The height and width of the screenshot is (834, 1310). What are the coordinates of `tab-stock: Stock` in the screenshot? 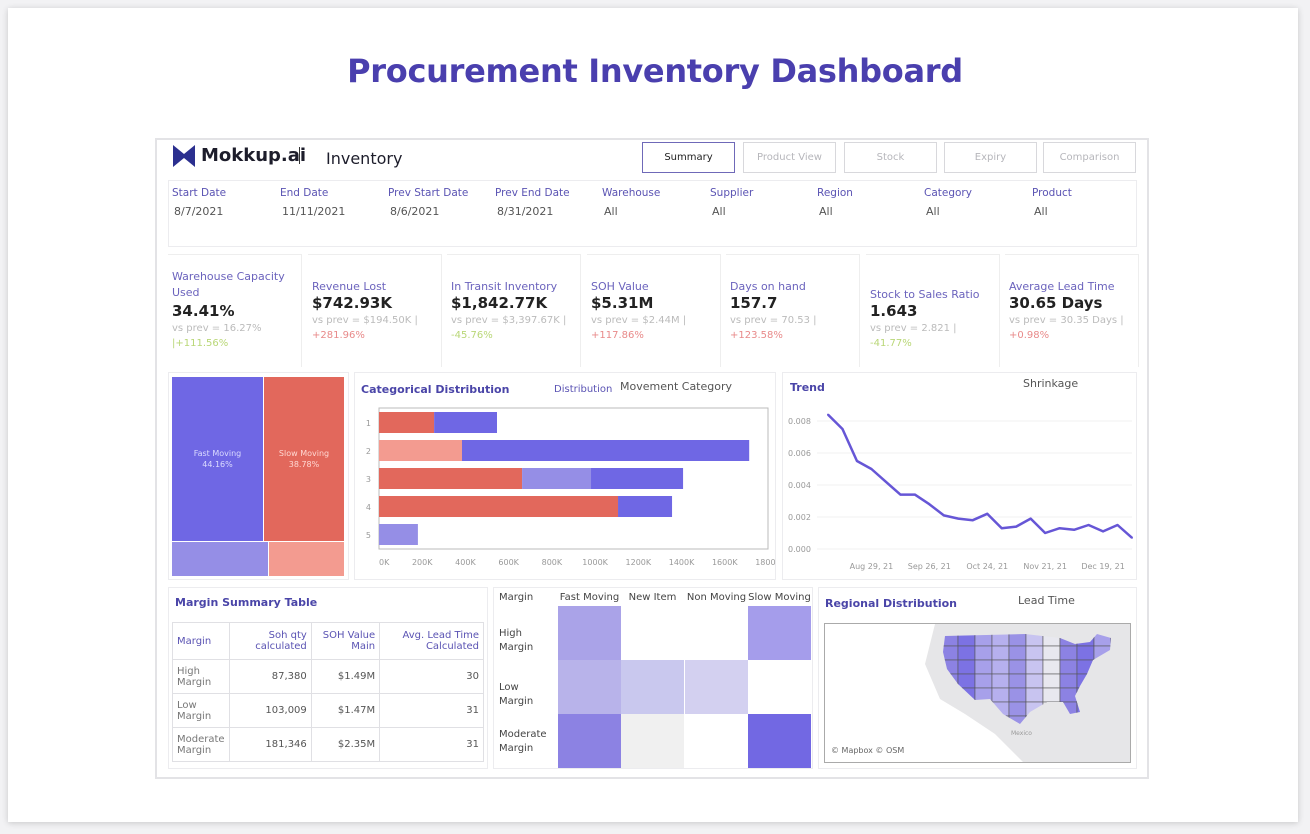 It's located at (890, 157).